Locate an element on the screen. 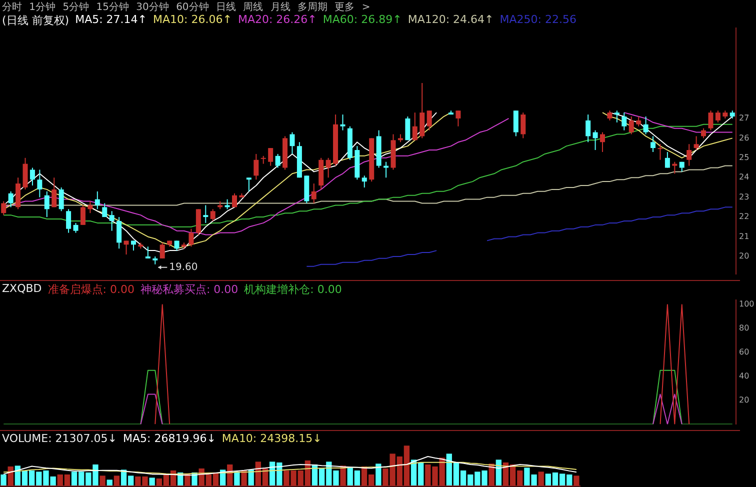  y-tick-label: 80 is located at coordinates (744, 328).